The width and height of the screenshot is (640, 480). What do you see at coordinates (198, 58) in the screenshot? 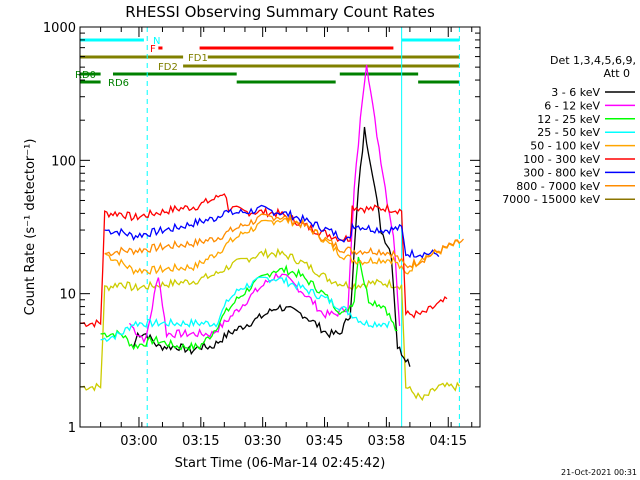
I see `state-bar-label: FD1` at bounding box center [198, 58].